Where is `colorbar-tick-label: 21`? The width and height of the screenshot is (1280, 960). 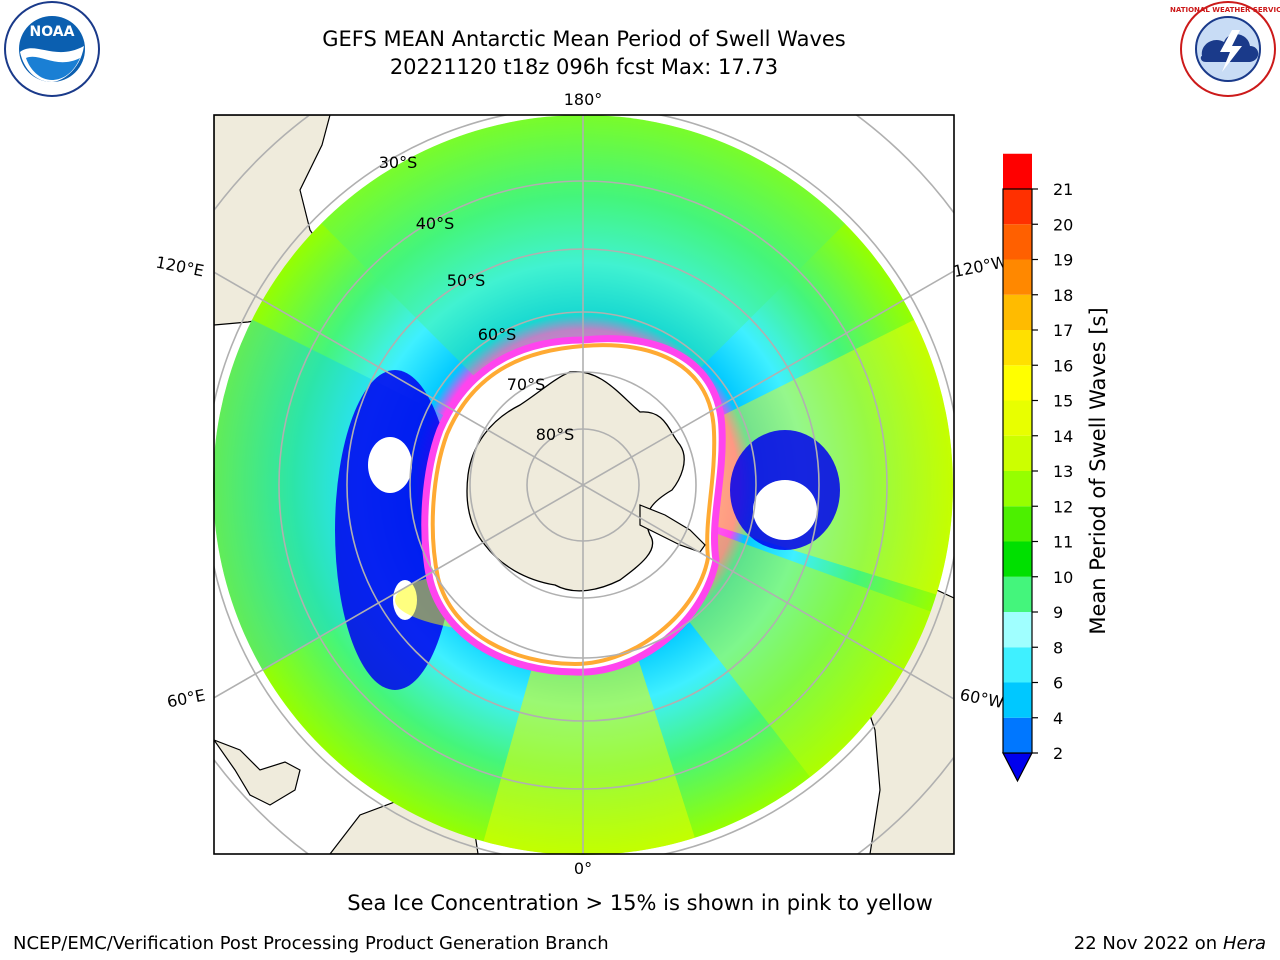
colorbar-tick-label: 21 is located at coordinates (1063, 189).